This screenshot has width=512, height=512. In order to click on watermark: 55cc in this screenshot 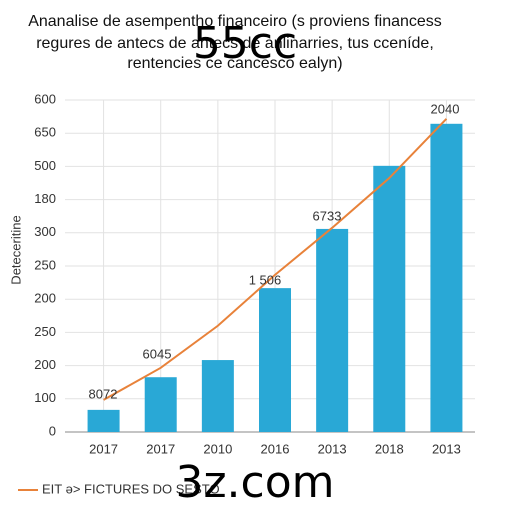, I will do `click(245, 43)`.